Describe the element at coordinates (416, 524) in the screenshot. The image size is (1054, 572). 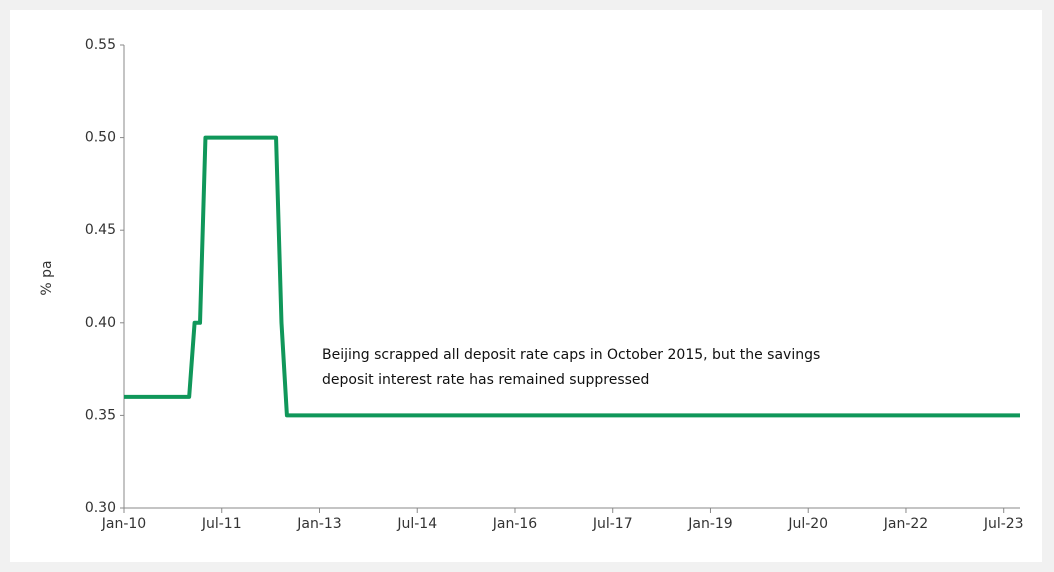
I see `x-tick-label: Jul-14` at that location.